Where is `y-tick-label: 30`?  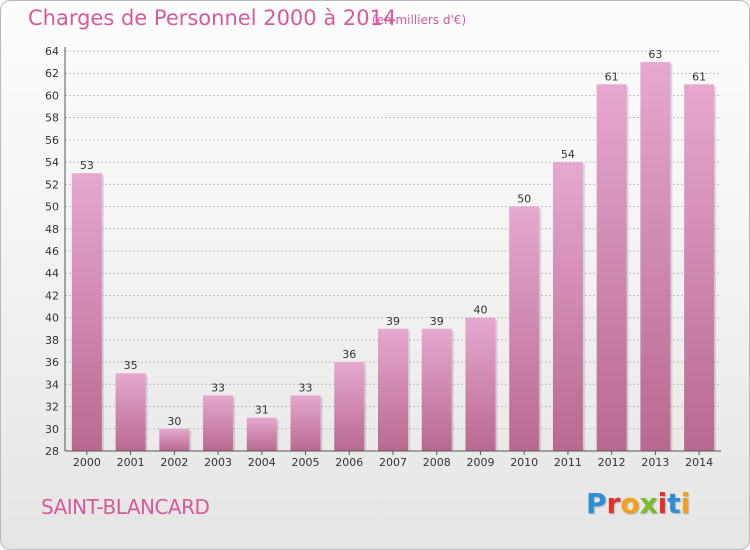 y-tick-label: 30 is located at coordinates (52, 429).